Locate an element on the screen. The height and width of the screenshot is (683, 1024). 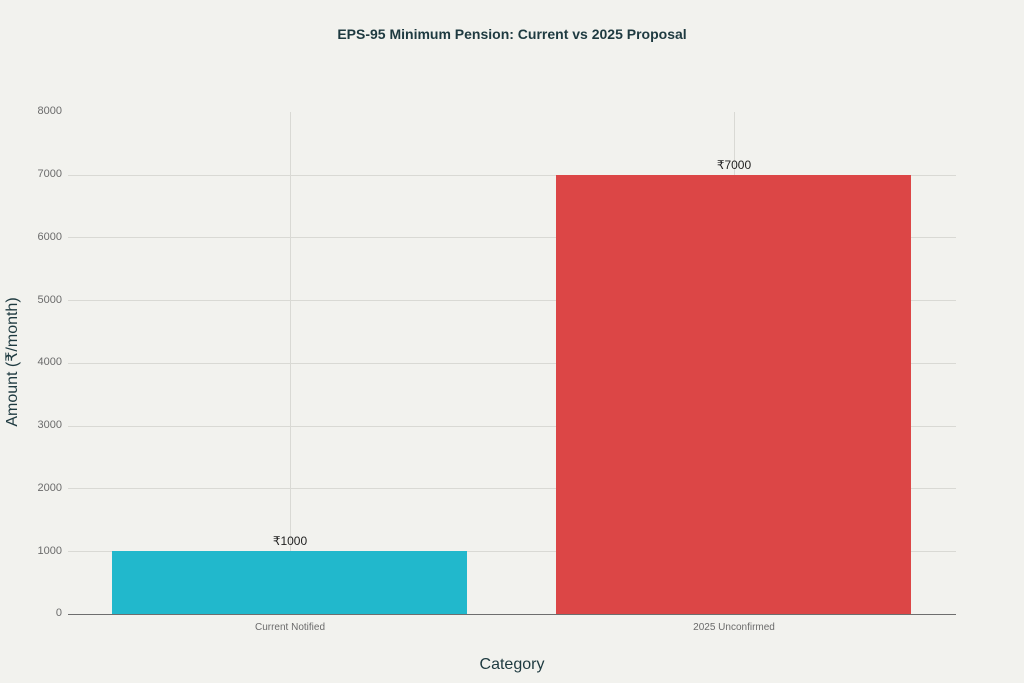
vertical-gridline is located at coordinates (290, 363).